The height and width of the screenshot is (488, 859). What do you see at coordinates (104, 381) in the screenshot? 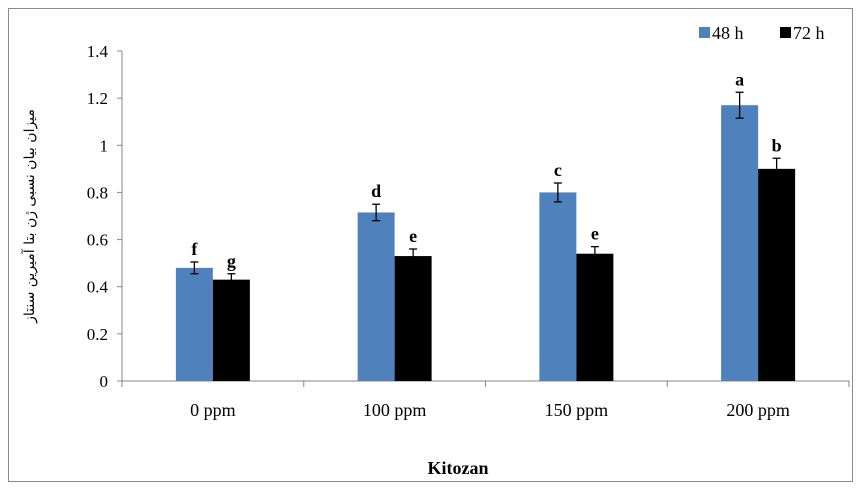
I see `y-tick-label: 0` at bounding box center [104, 381].